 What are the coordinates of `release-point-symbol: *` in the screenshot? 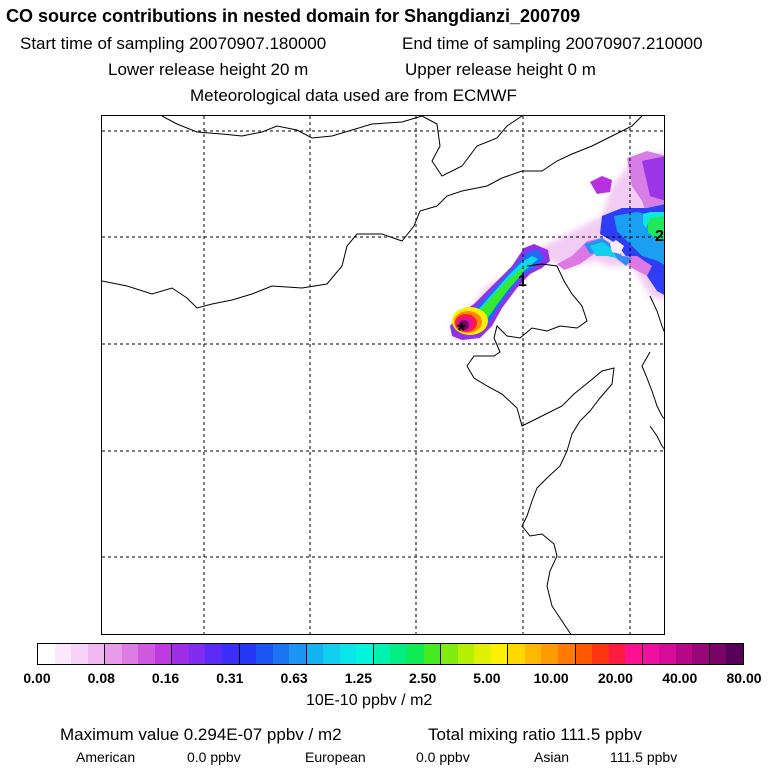 It's located at (461, 330).